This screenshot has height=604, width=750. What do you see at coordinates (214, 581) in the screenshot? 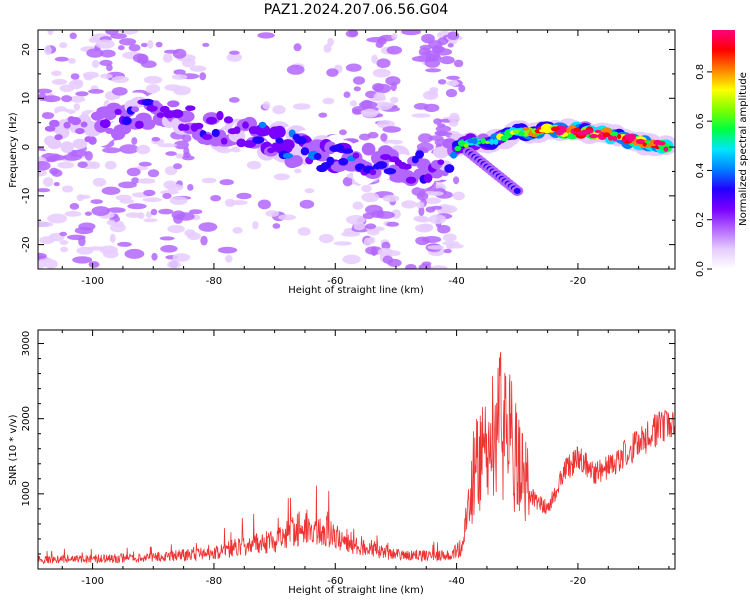
I see `snr-xtick-label: -80` at bounding box center [214, 581].